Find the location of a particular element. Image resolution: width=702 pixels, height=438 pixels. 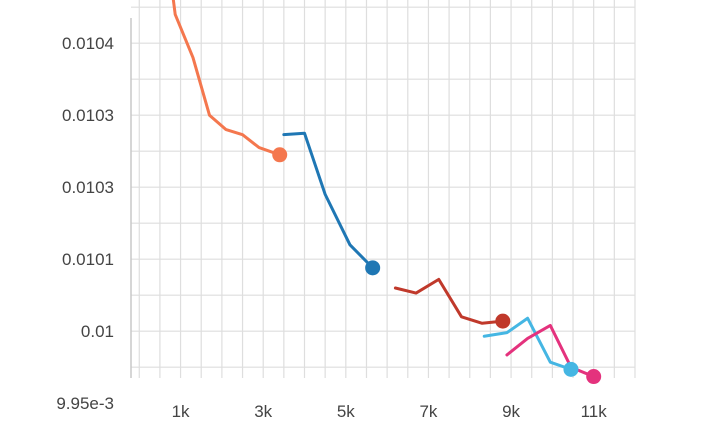

x-tick-label: 5k is located at coordinates (346, 411).